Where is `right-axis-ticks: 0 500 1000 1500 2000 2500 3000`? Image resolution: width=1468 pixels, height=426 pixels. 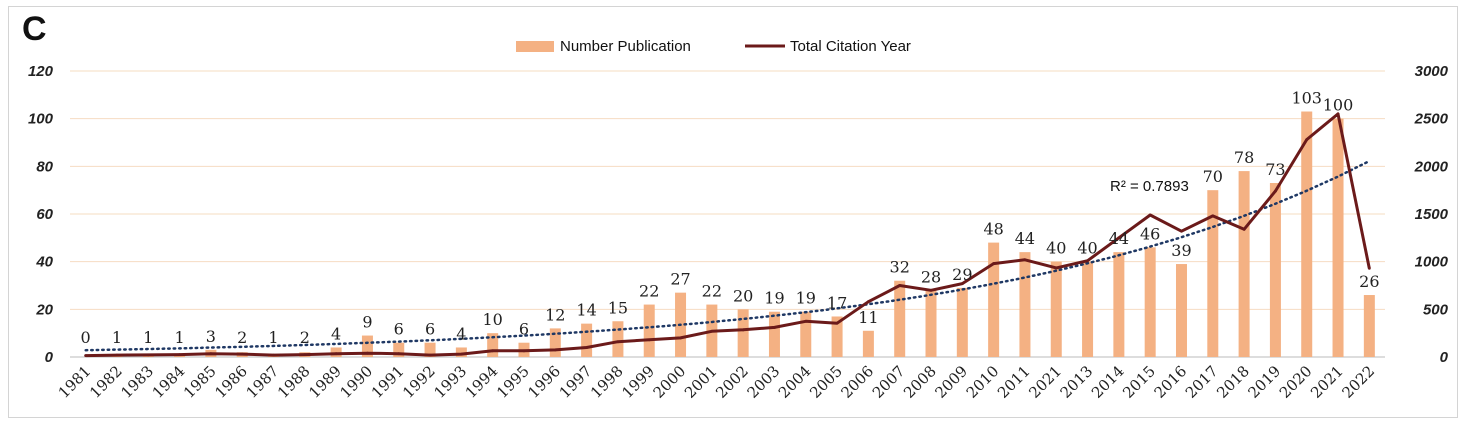 right-axis-ticks: 0 500 1000 1500 2000 2500 3000 is located at coordinates (1431, 214).